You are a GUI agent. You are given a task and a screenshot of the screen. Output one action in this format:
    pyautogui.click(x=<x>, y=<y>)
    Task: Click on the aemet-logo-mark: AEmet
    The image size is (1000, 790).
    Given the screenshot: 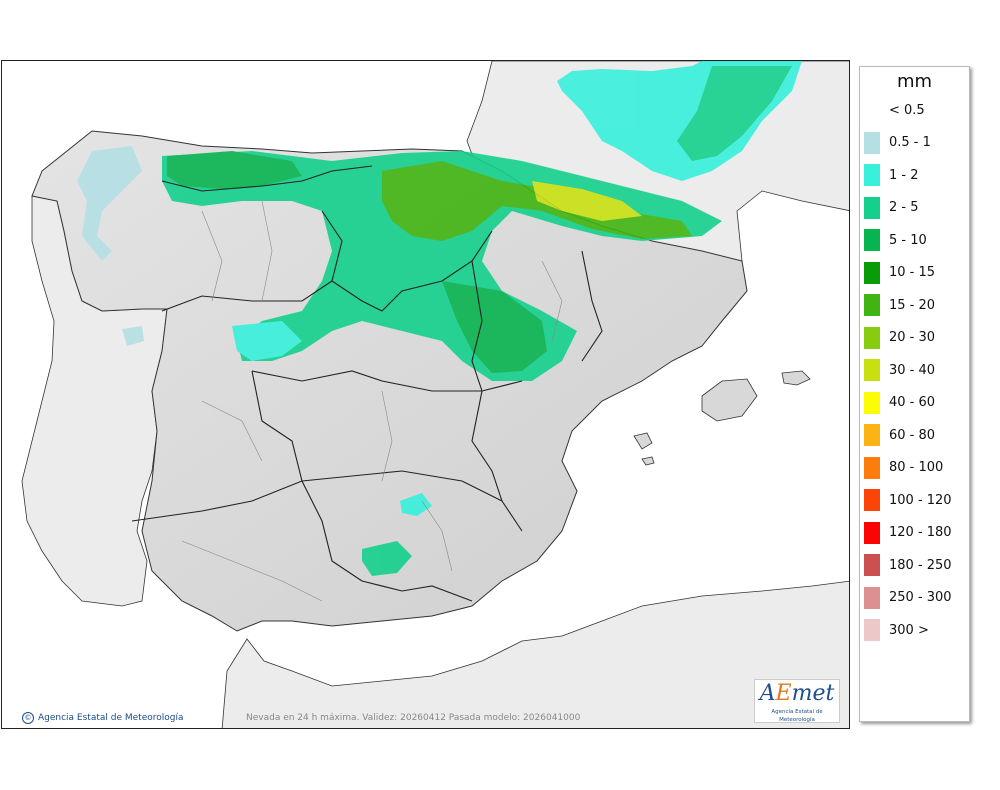 What is the action you would take?
    pyautogui.click(x=797, y=693)
    